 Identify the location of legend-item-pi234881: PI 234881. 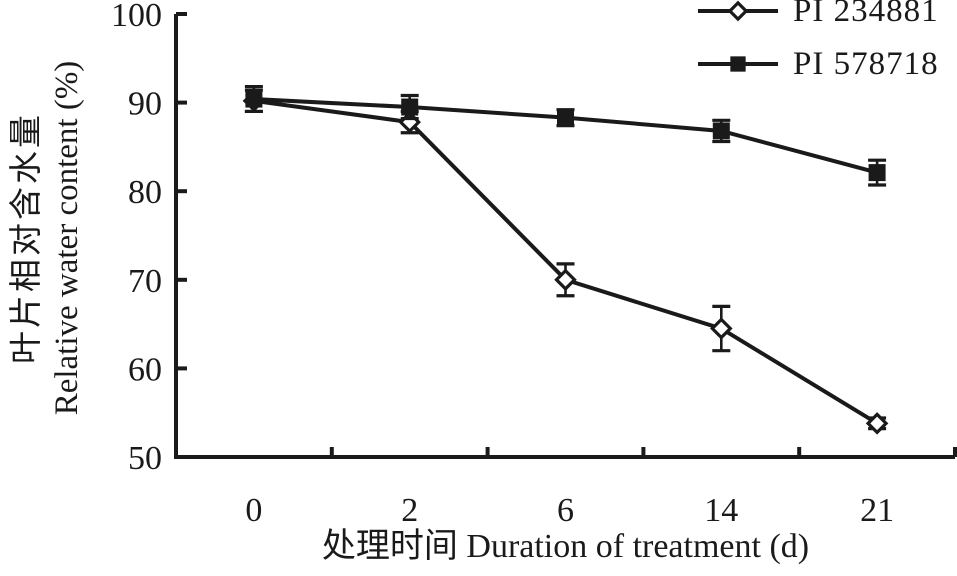
(817, 14).